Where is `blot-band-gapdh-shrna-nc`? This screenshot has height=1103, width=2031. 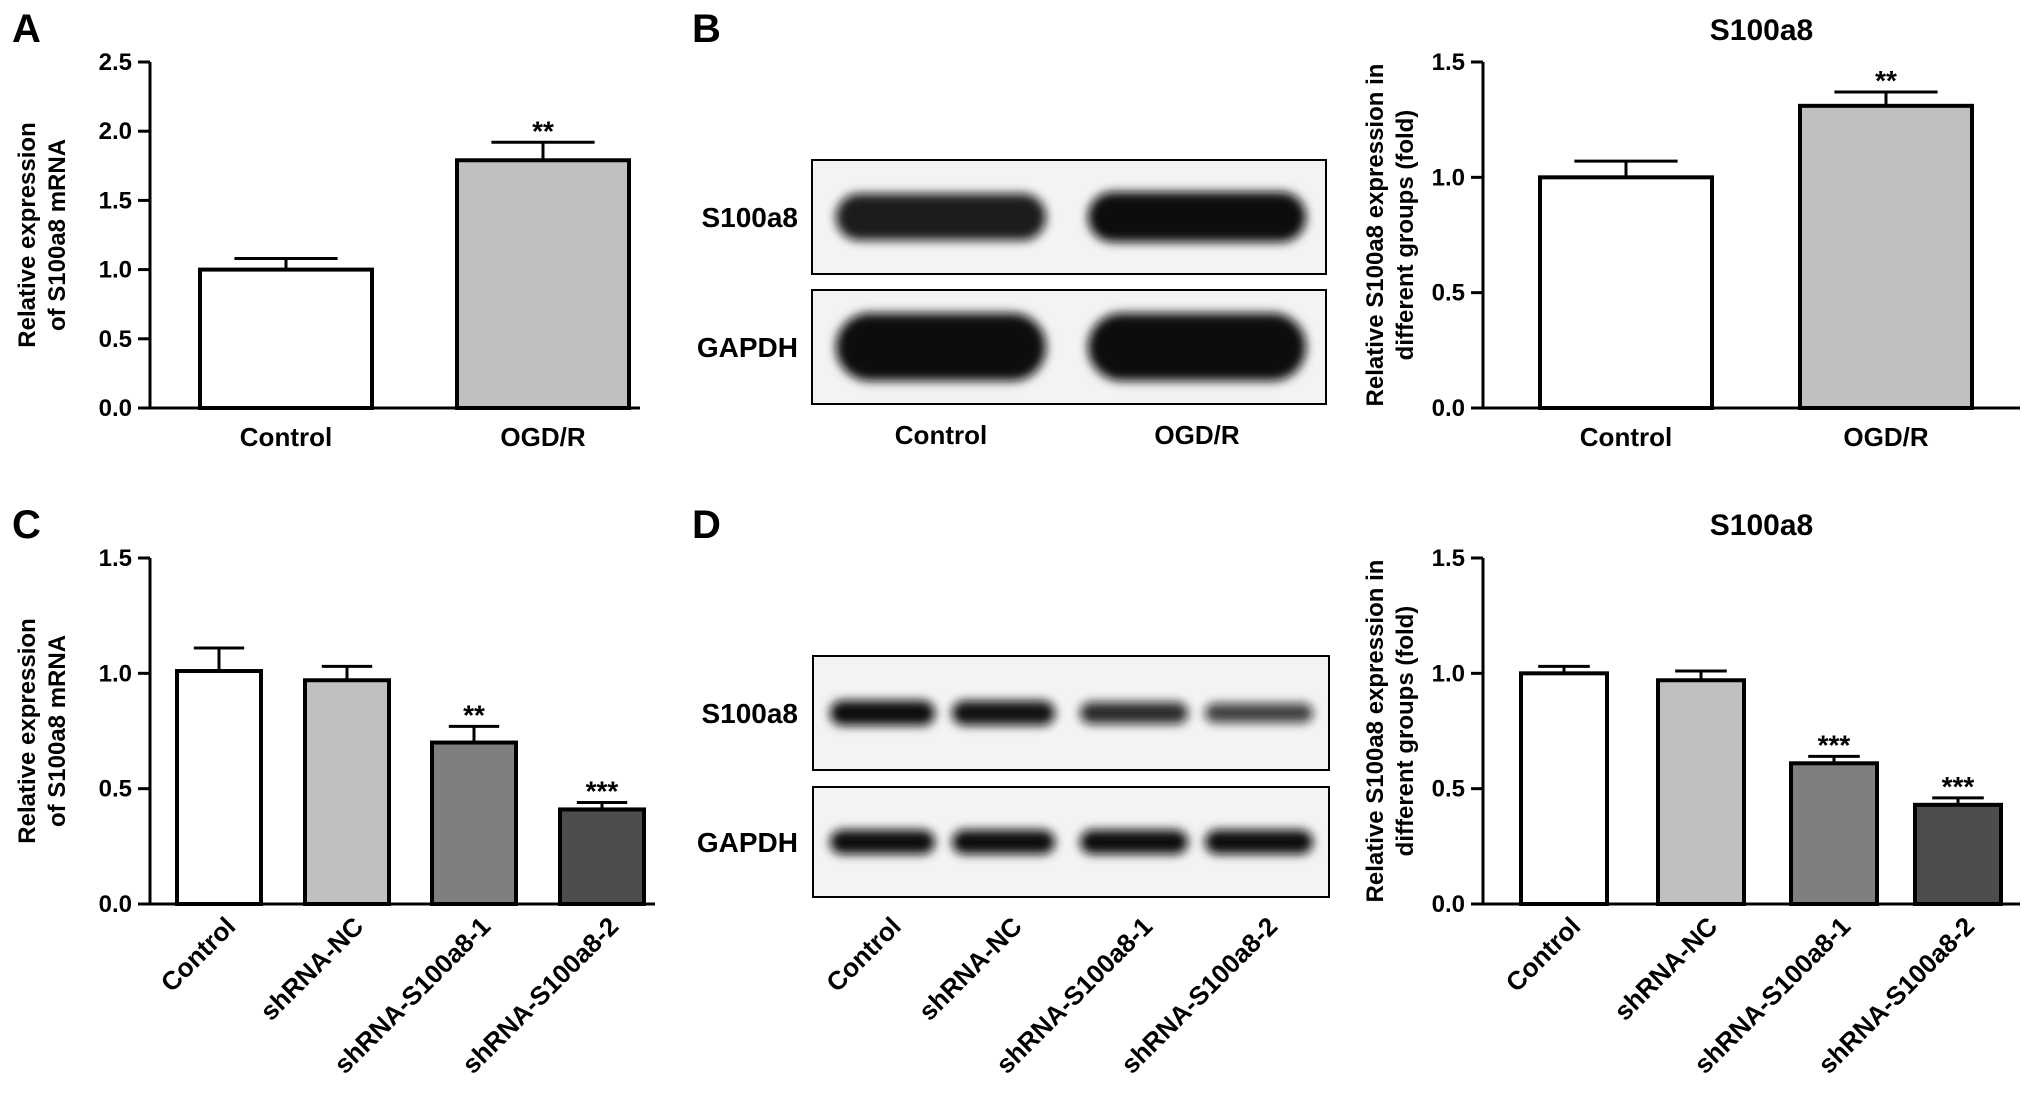 blot-band-gapdh-shrna-nc is located at coordinates (1003, 842).